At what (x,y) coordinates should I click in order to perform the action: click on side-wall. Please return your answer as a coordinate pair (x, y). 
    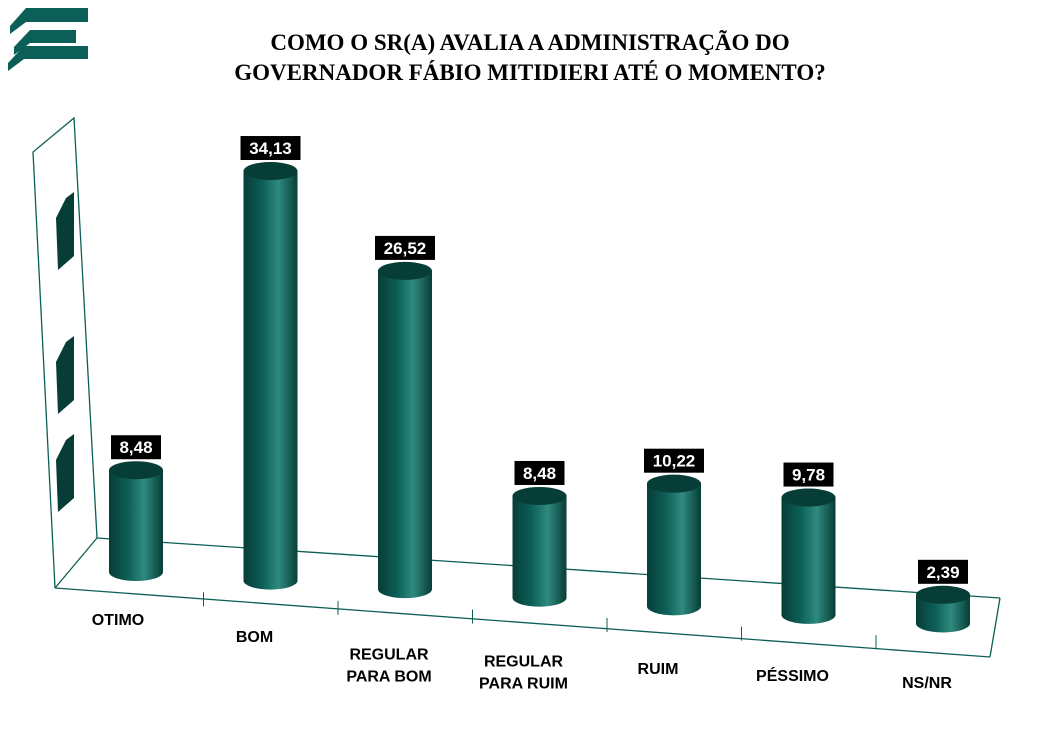
    Looking at the image, I should click on (65, 352).